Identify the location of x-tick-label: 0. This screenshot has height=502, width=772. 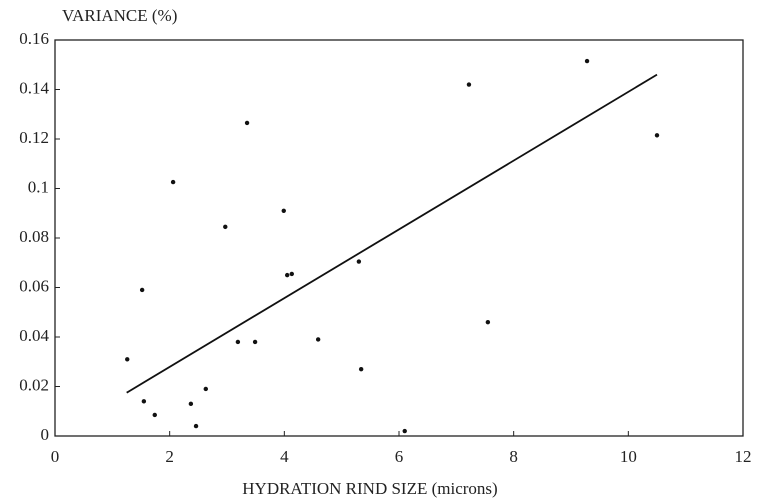
(55, 456).